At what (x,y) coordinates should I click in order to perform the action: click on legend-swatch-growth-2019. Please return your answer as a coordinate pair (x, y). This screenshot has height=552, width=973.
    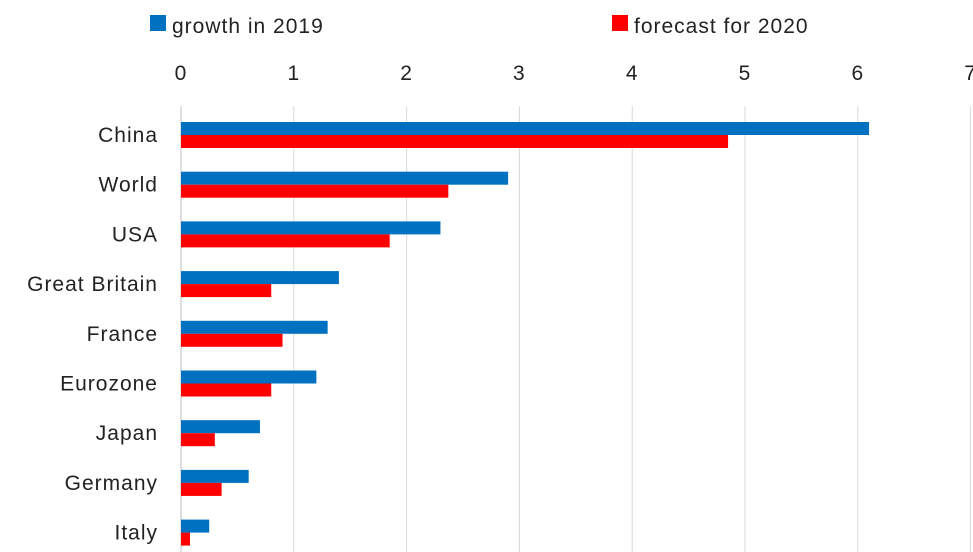
    Looking at the image, I should click on (158, 23).